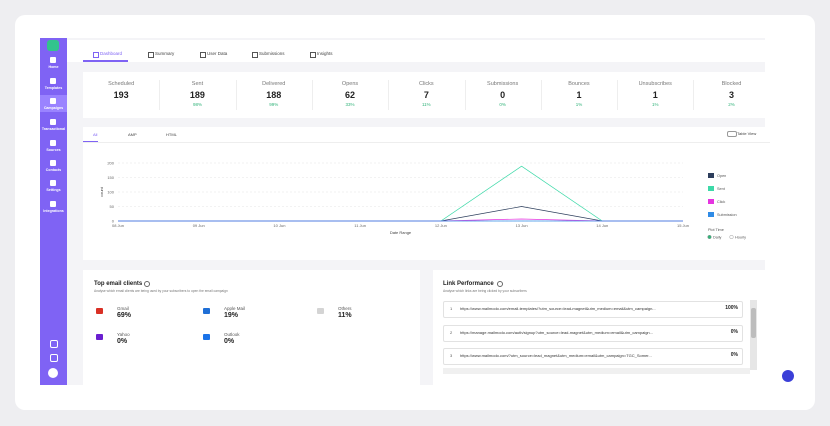  Describe the element at coordinates (596, 371) in the screenshot. I see `horizontal-scrollbar` at that location.